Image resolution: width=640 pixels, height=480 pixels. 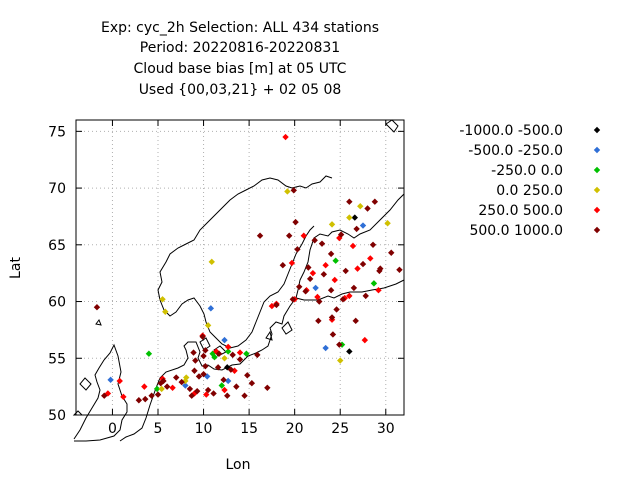 I want to click on y-tick-label: 65, so click(x=57, y=246).